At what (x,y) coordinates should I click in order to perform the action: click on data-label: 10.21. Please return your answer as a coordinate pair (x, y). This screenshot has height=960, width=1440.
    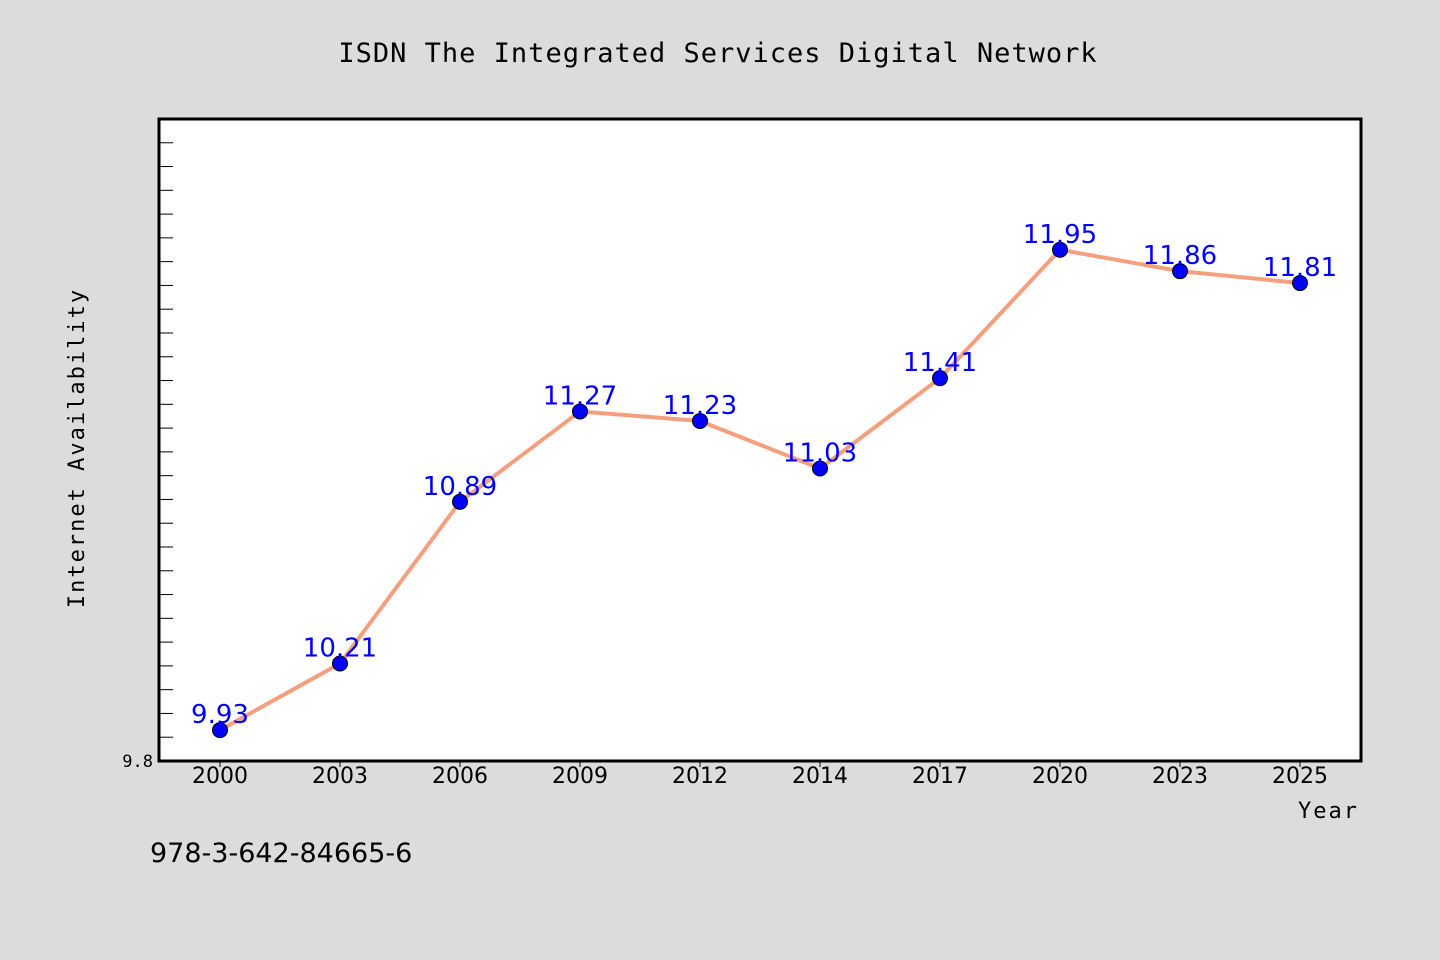
    Looking at the image, I should click on (340, 649).